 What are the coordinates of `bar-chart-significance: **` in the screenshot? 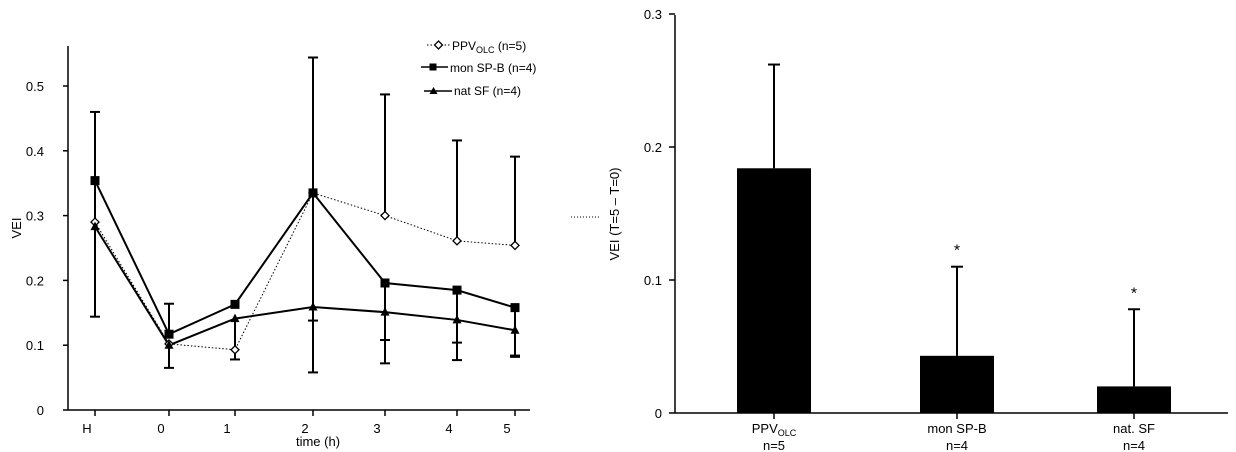 It's located at (1045, 273).